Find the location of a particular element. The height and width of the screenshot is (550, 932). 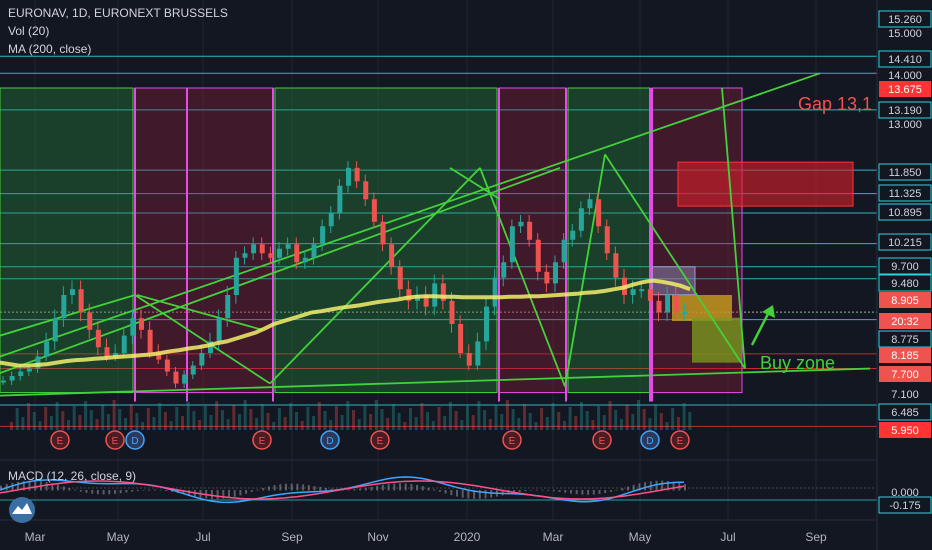

price-axis-label: 13.675 is located at coordinates (905, 90).